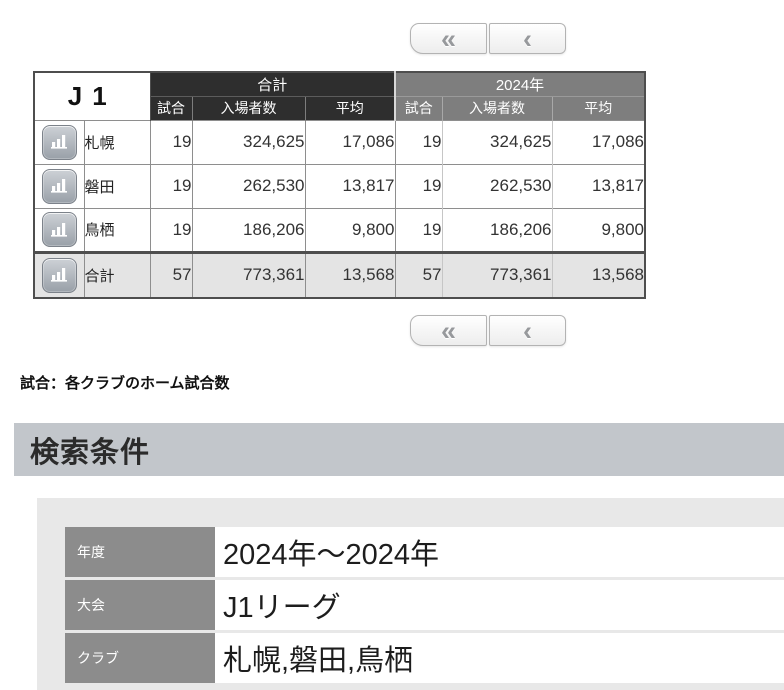 The width and height of the screenshot is (784, 690). What do you see at coordinates (170, 107) in the screenshot?
I see `subheader-total-matches: 試合` at bounding box center [170, 107].